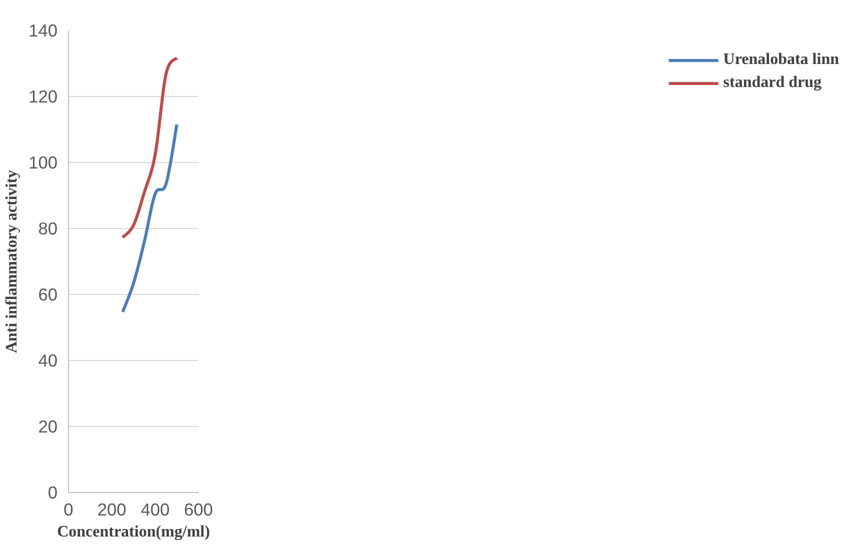  I want to click on x-tick-label: 400, so click(155, 510).